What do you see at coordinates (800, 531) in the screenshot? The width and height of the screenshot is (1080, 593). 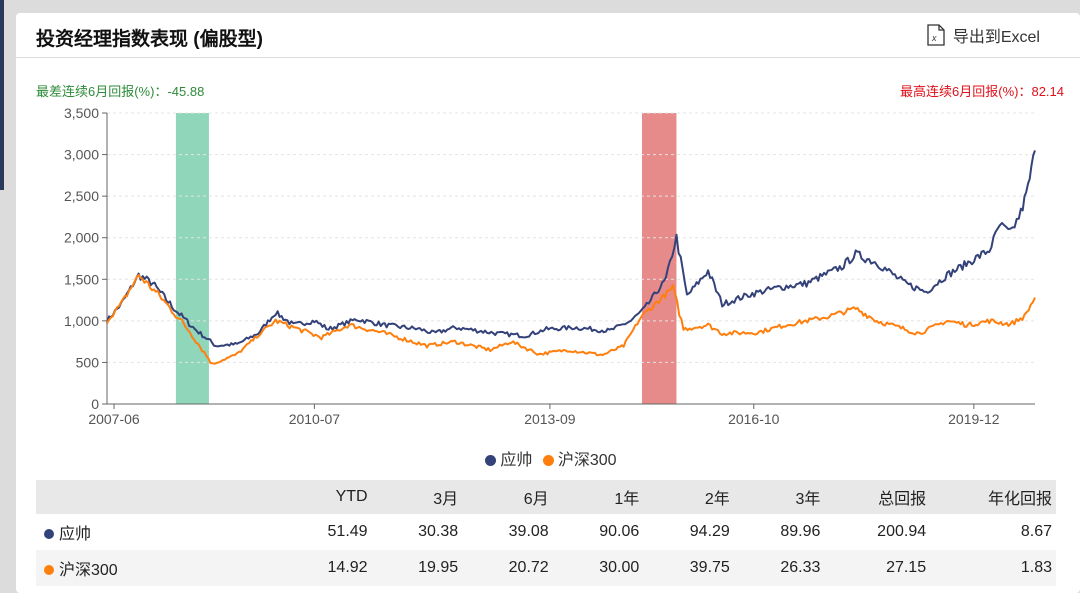 I see `cell: 89.96` at bounding box center [800, 531].